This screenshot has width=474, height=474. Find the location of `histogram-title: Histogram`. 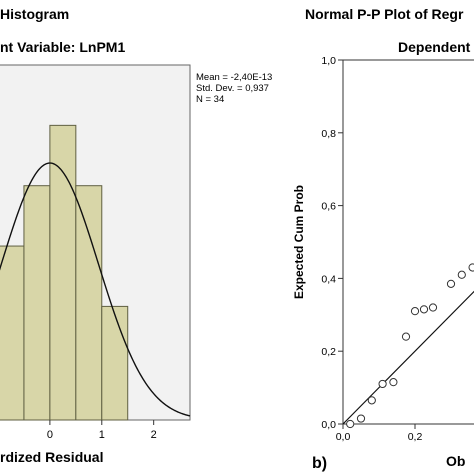

histogram-title: Histogram is located at coordinates (34, 14).